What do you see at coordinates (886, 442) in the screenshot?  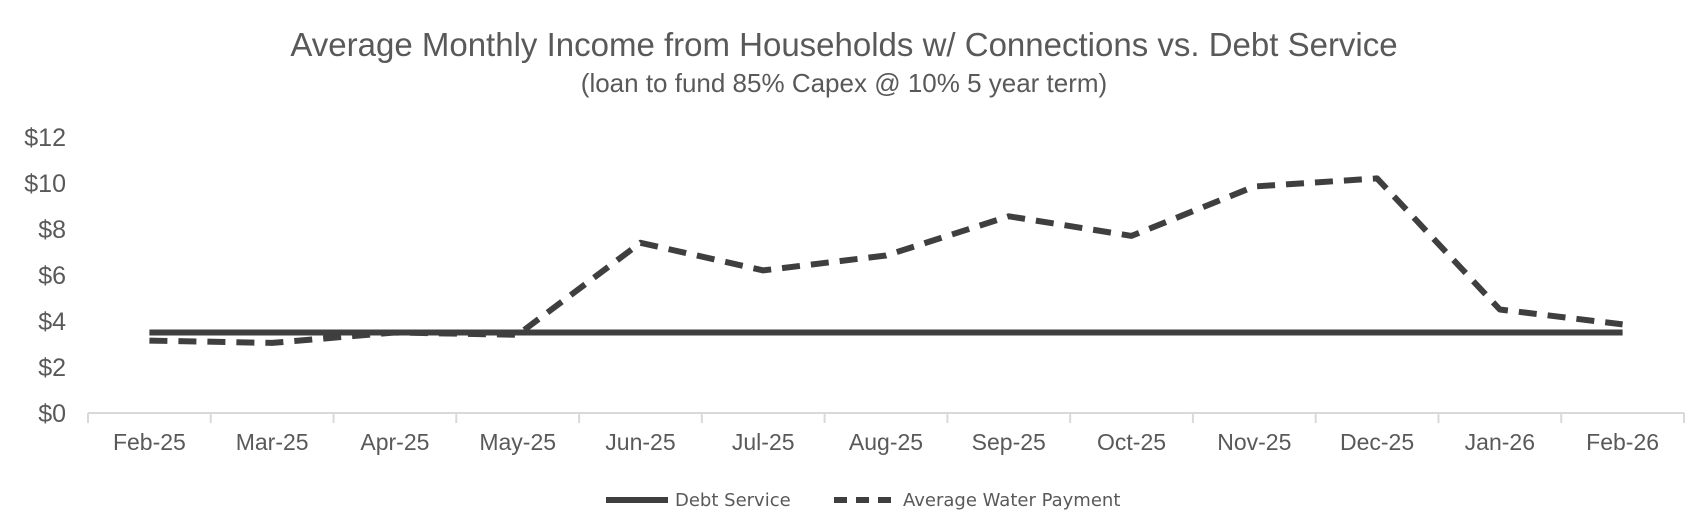 I see `x-tick-label: Aug-25` at bounding box center [886, 442].